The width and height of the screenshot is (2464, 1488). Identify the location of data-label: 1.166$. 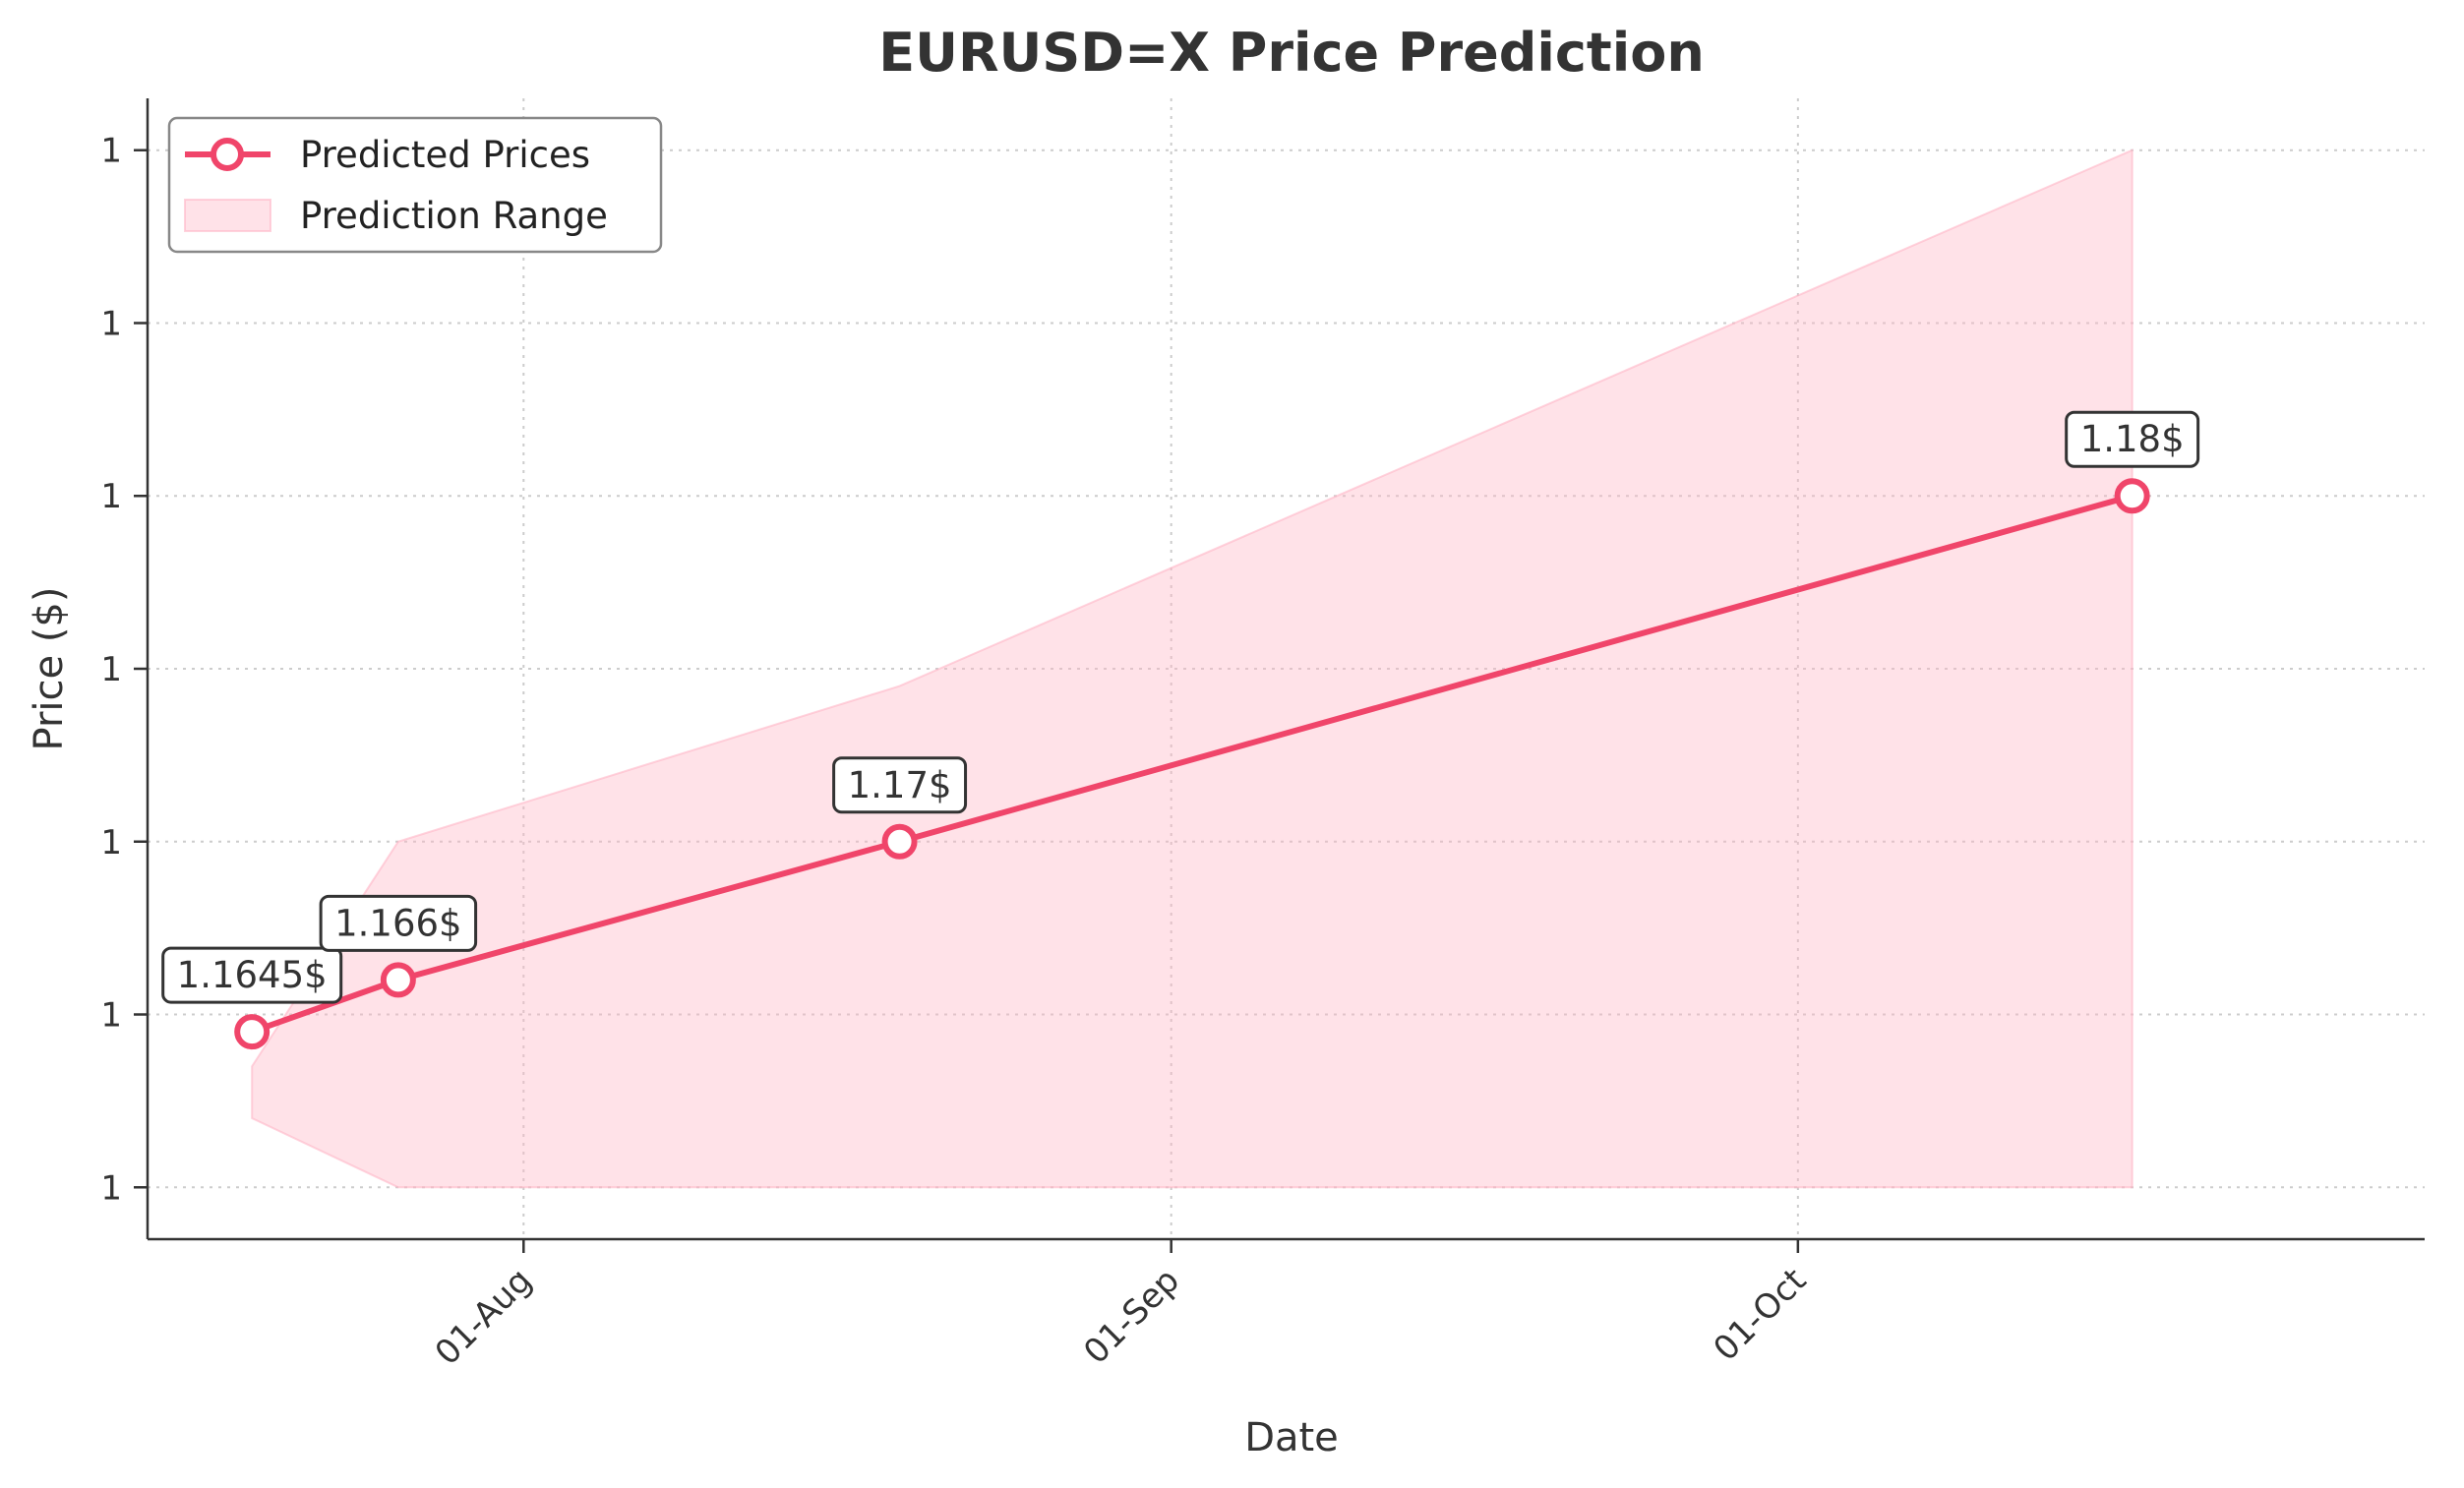
(399, 923).